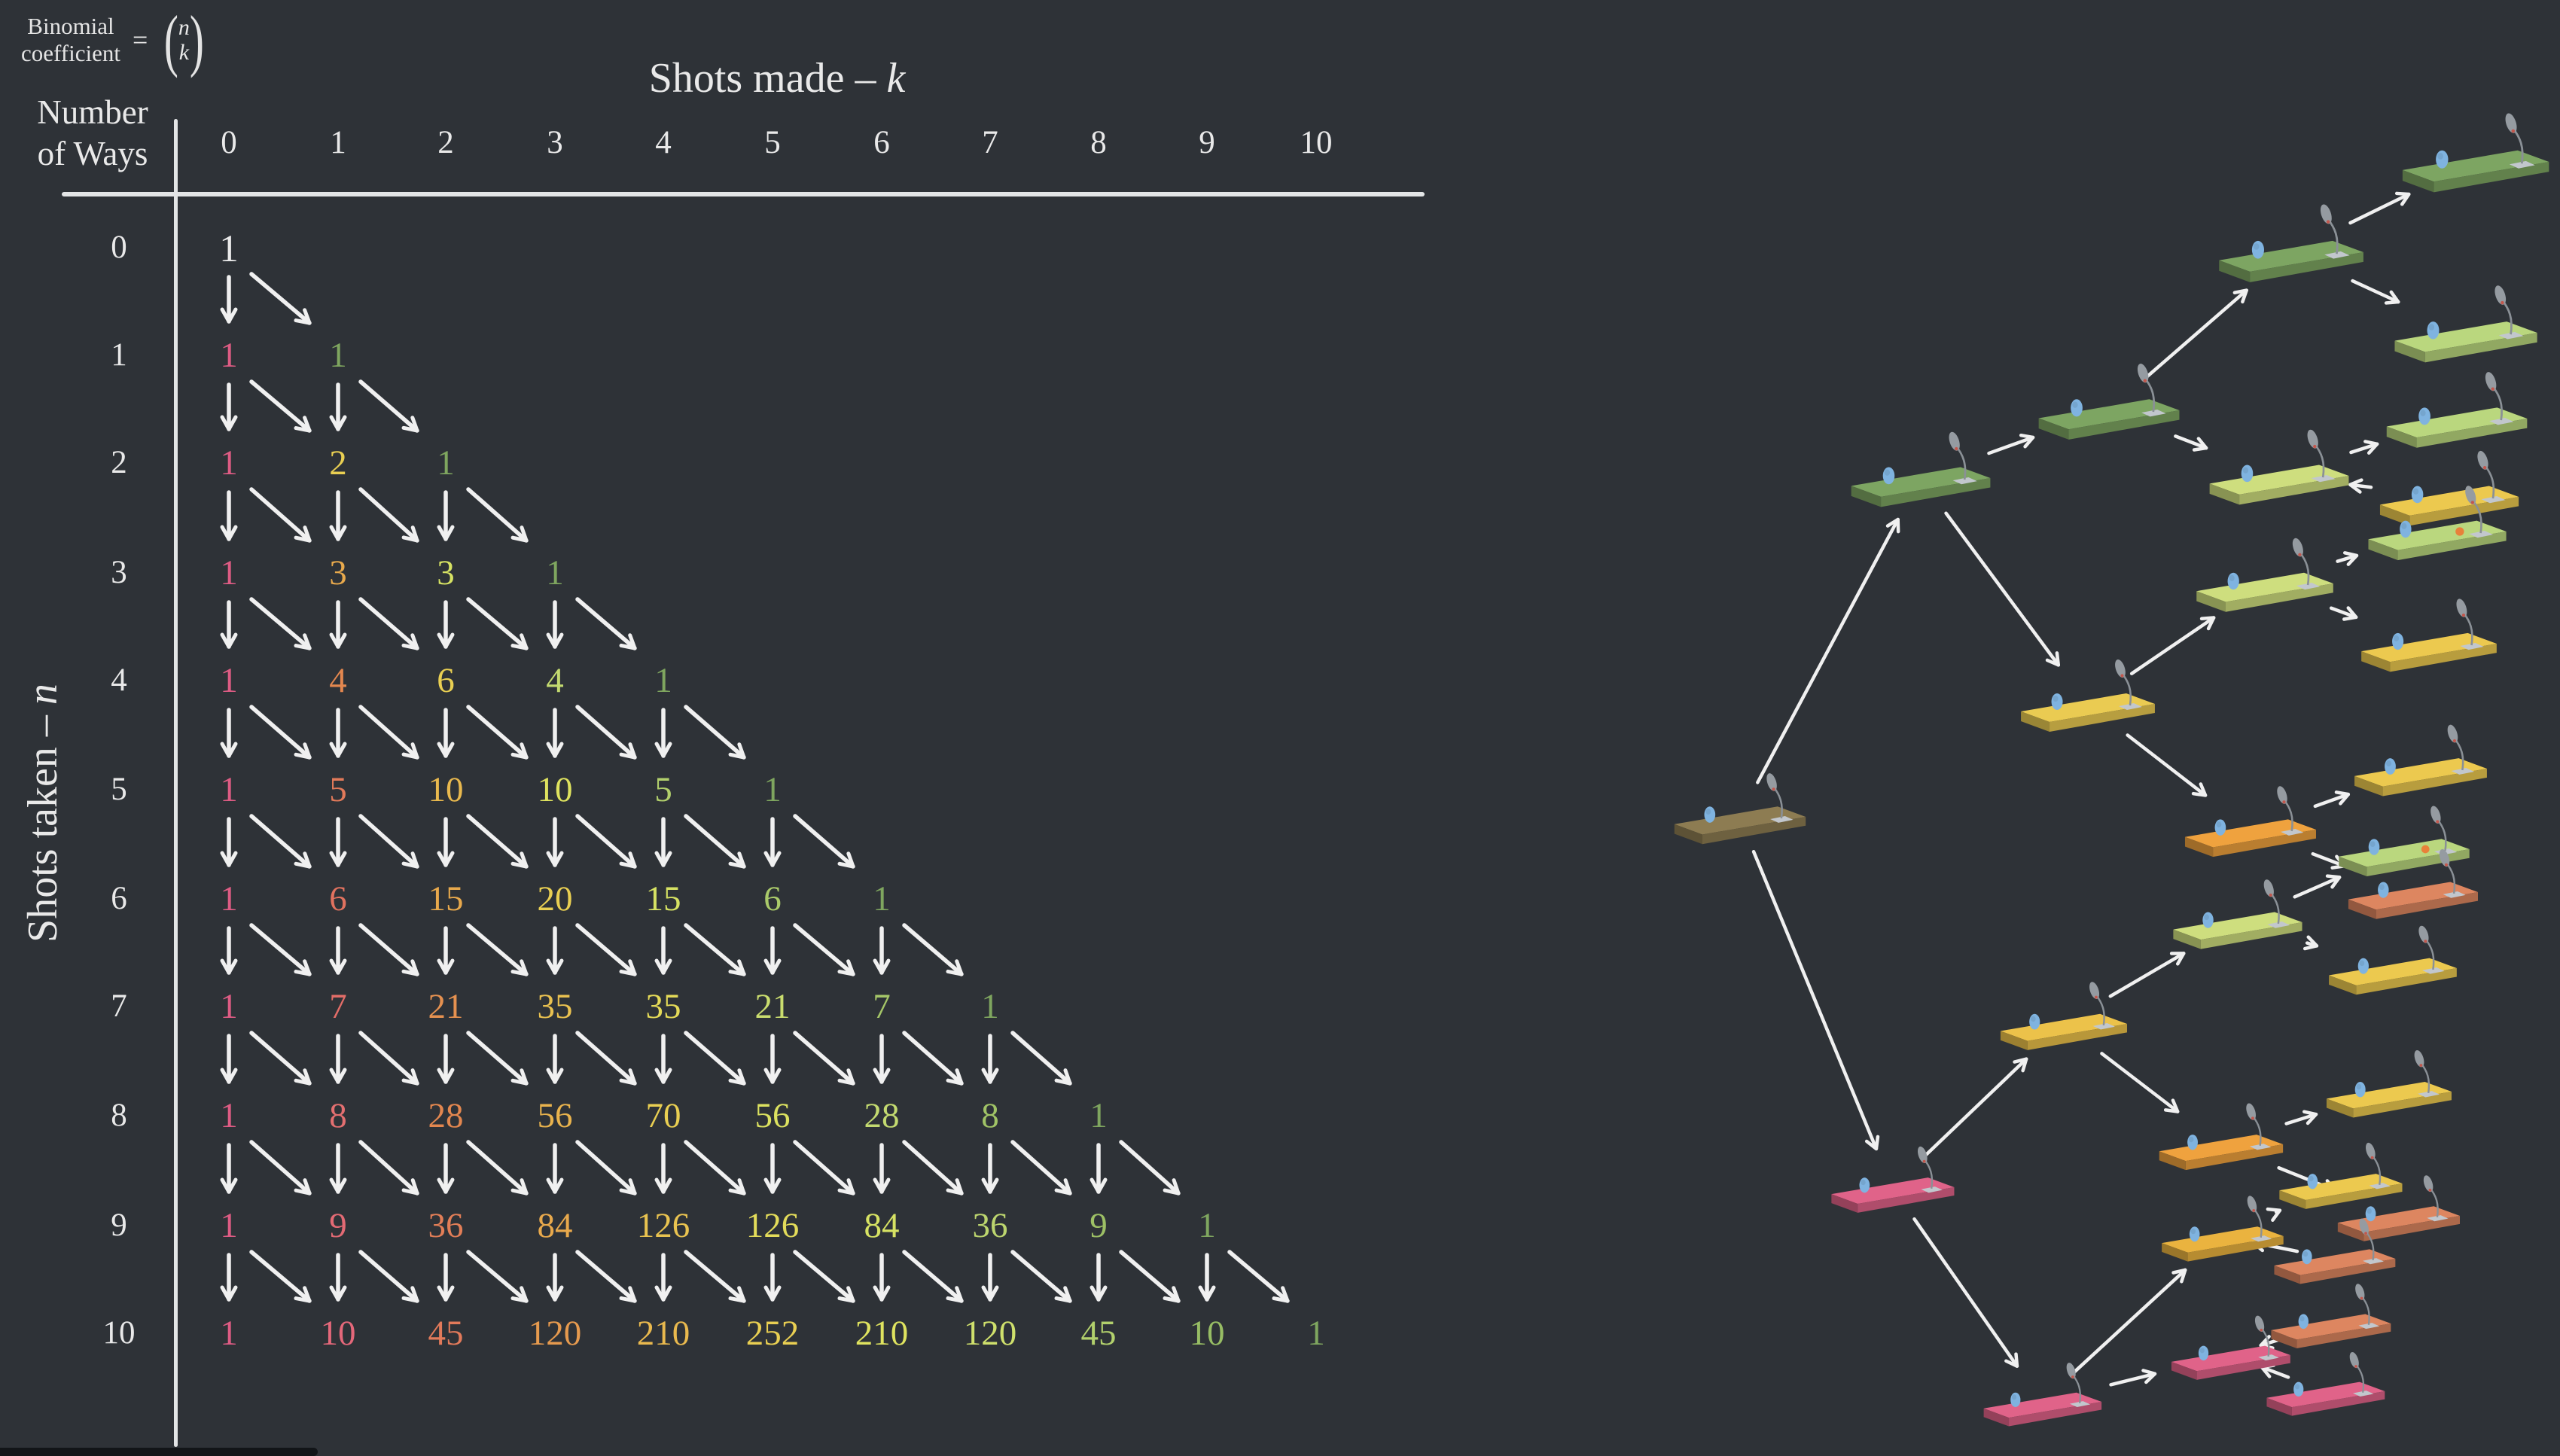 This screenshot has width=2560, height=1456. I want to click on arrow-diag-n8-k2, so click(497, 1168).